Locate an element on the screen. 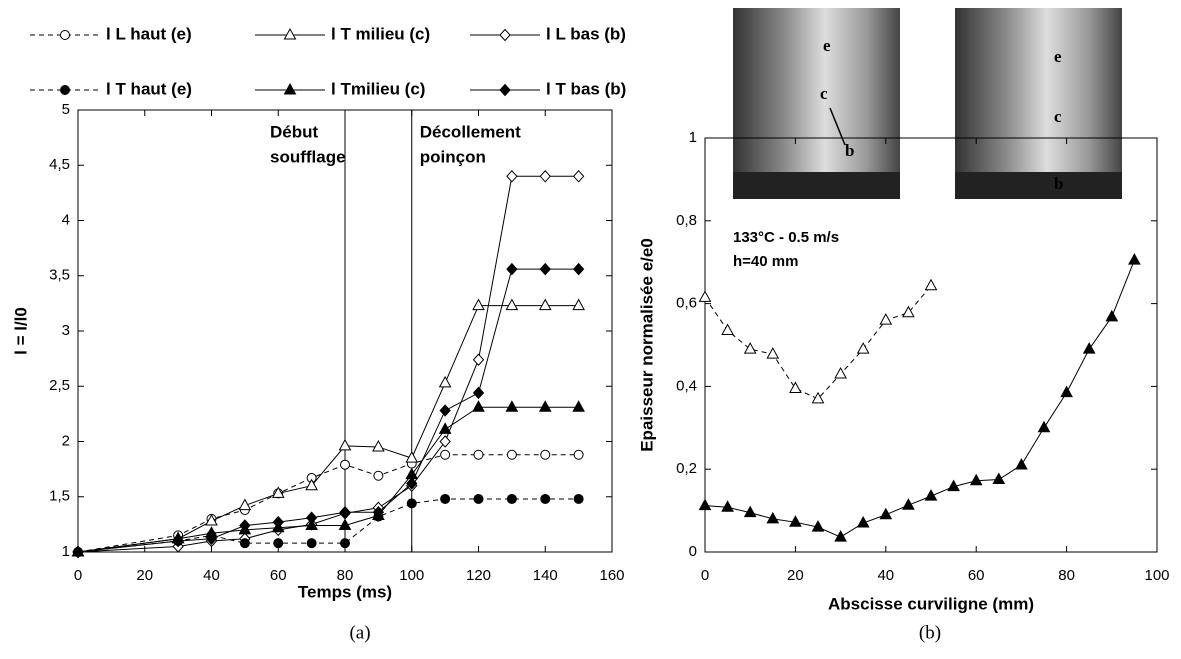  photo-label: b is located at coordinates (1058, 183).